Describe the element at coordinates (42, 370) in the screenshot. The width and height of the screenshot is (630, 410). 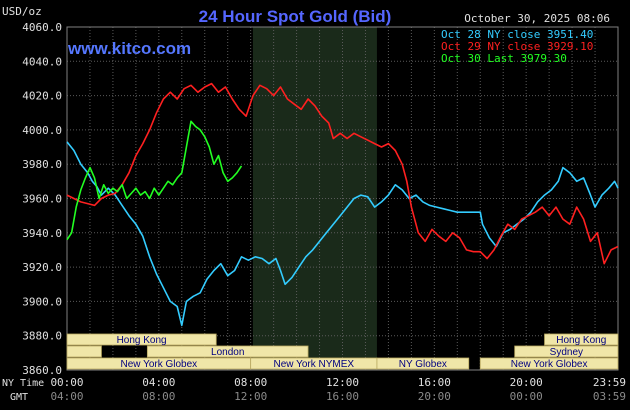
I see `y-tick-label: 3860.0` at that location.